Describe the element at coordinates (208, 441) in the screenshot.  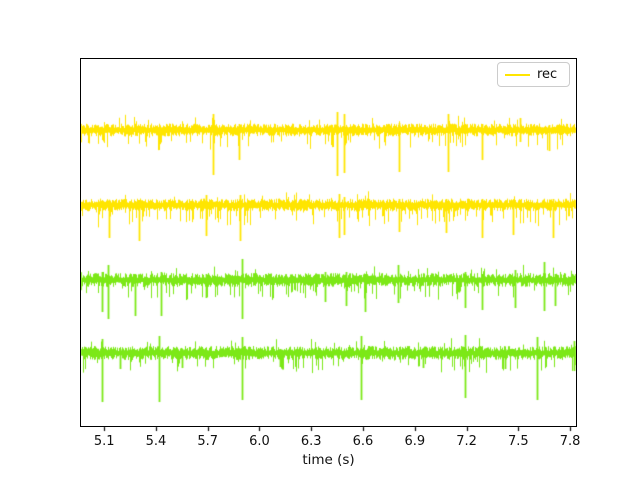
I see `x-tick-label: 5.7` at that location.